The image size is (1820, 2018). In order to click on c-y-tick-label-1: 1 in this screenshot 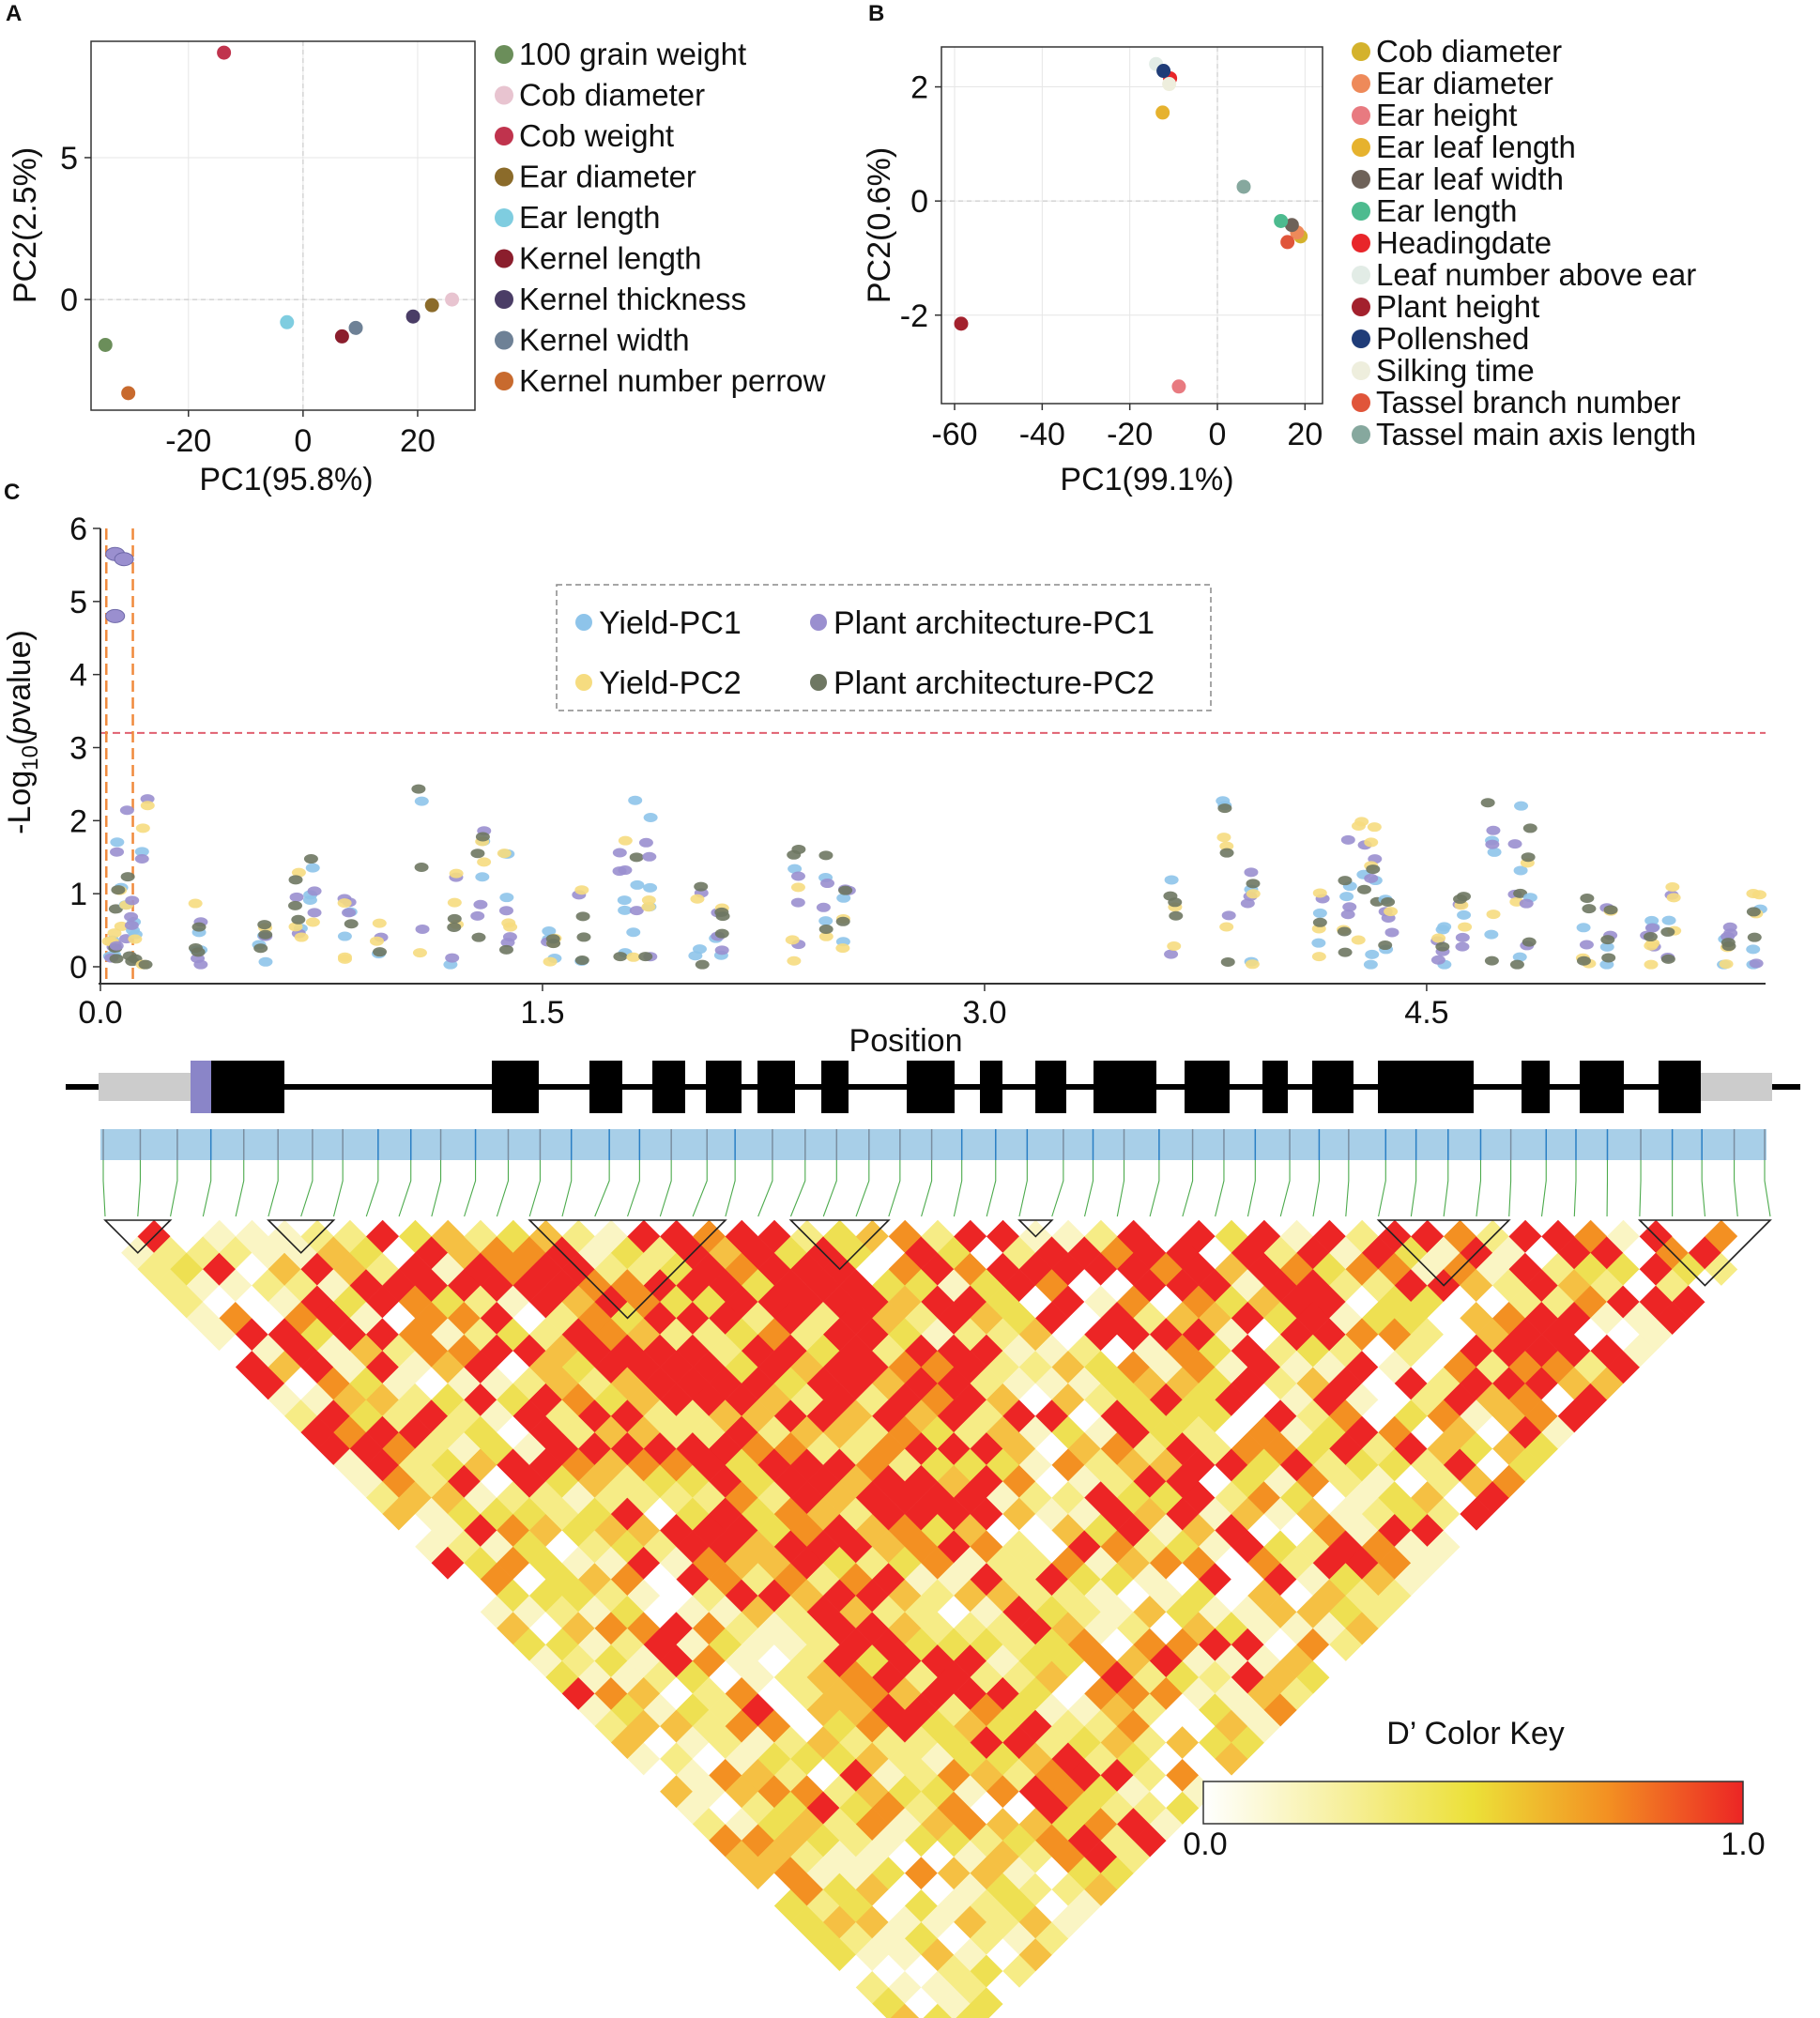, I will do `click(78, 894)`.